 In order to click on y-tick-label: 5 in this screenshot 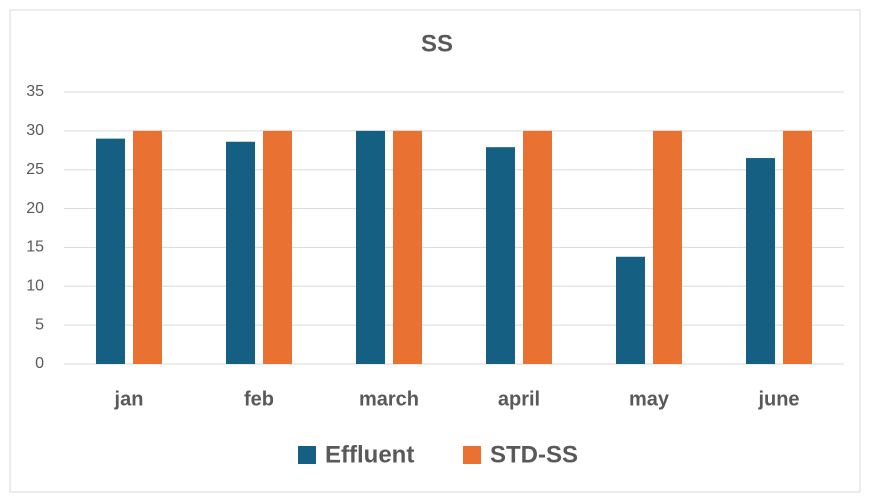, I will do `click(39, 324)`.